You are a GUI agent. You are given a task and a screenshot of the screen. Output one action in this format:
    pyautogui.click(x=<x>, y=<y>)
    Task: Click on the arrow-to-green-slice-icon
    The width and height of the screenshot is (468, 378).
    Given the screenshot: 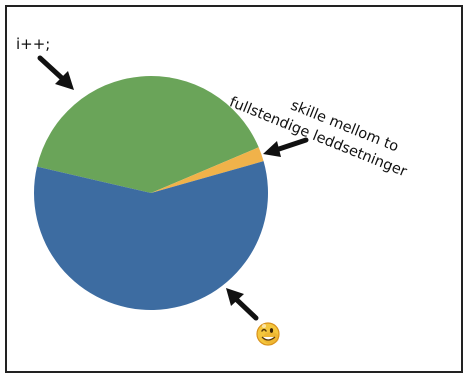 What is the action you would take?
    pyautogui.click(x=55, y=72)
    